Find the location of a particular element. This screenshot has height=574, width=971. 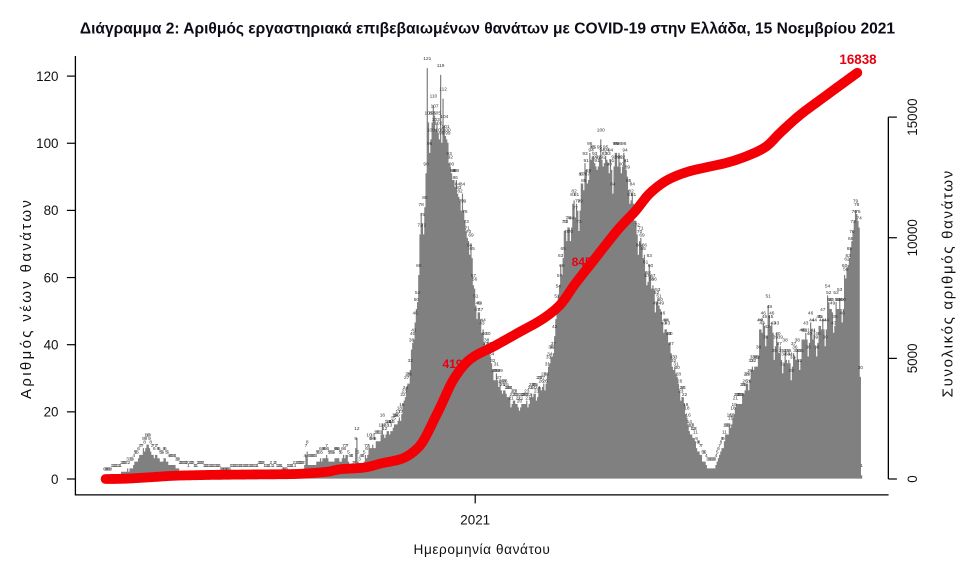

svg-text: 81 is located at coordinates (634, 195).